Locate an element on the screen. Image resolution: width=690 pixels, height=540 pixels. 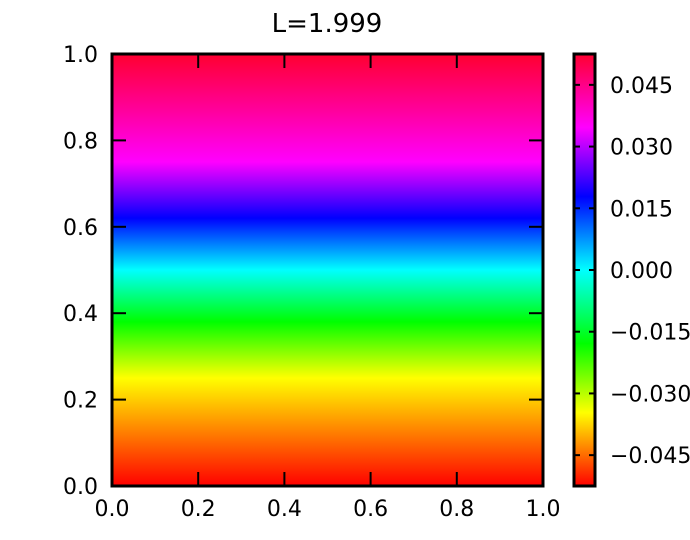
colorbar-tick-label: −0.015 is located at coordinates (650, 333).